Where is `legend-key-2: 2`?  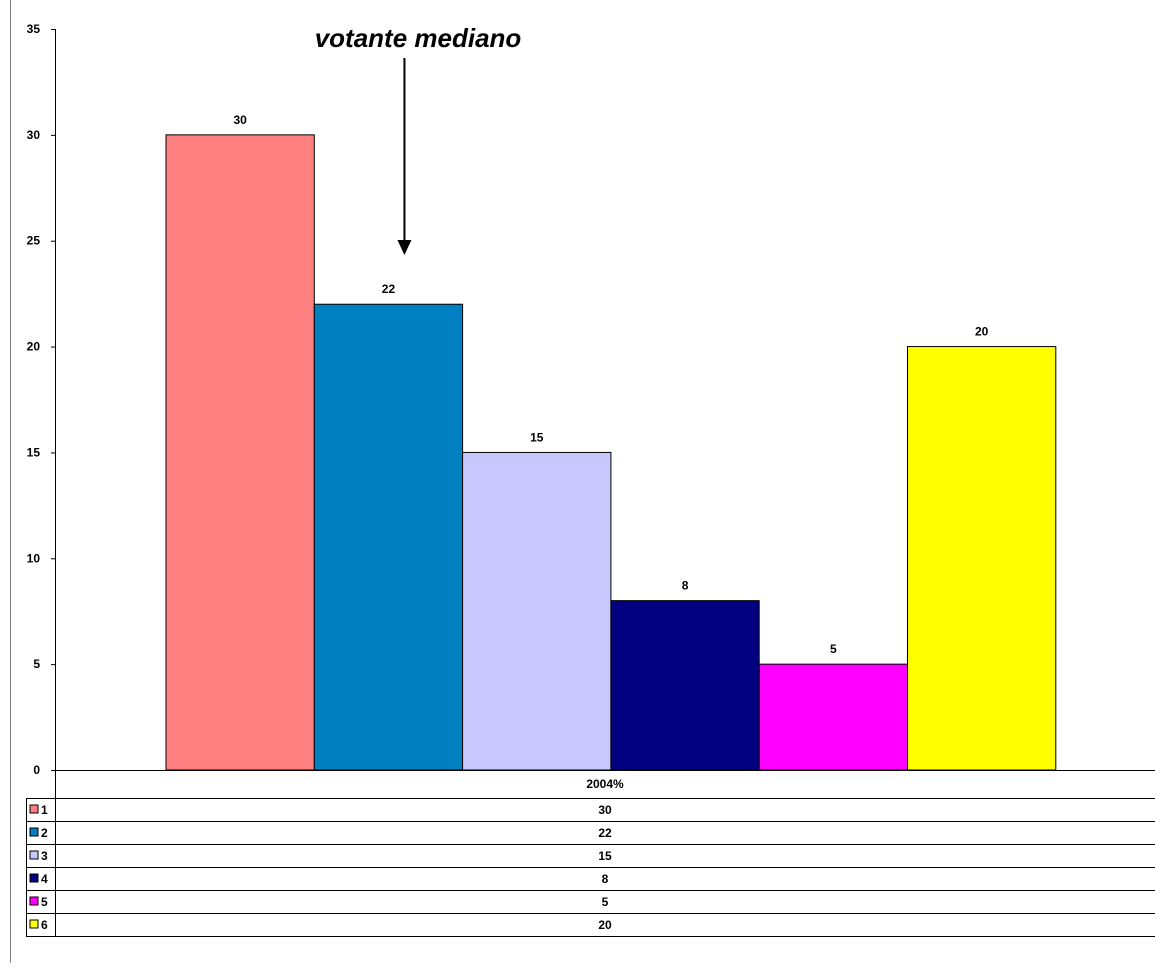
legend-key-2: 2 is located at coordinates (44, 833).